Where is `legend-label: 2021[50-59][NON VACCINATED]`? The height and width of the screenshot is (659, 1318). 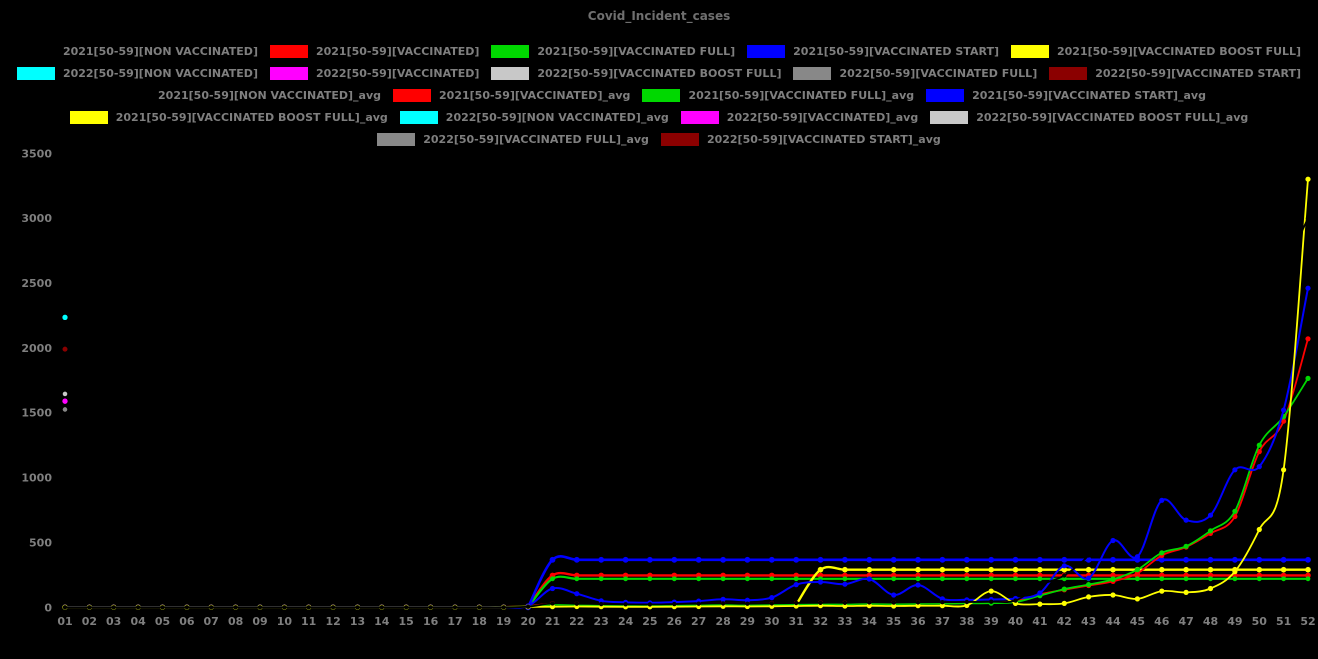
legend-label: 2021[50-59][NON VACCINATED] is located at coordinates (160, 51).